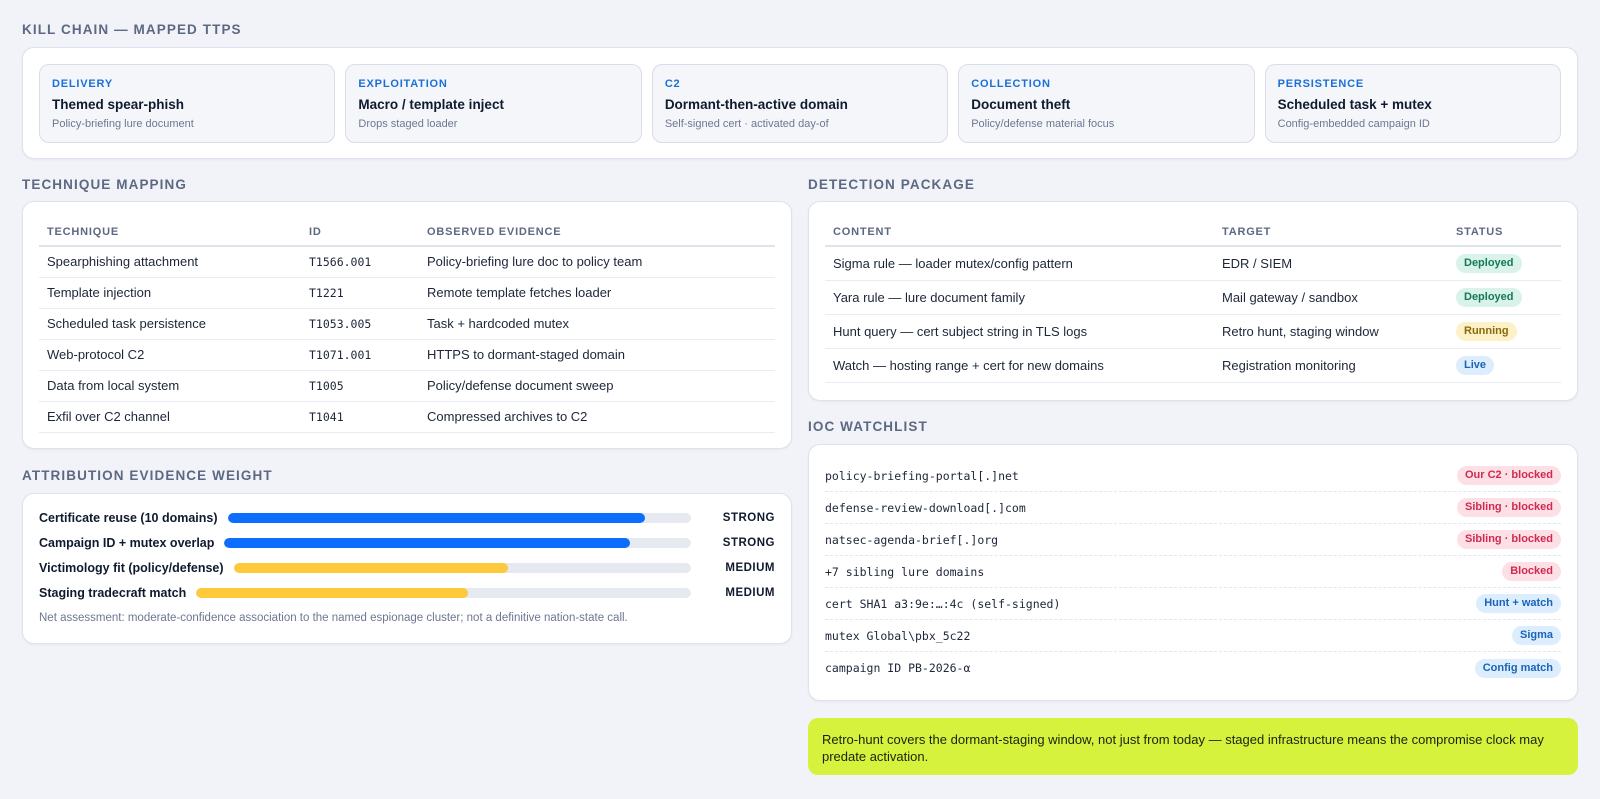 Image resolution: width=1600 pixels, height=799 pixels. What do you see at coordinates (1193, 668) in the screenshot?
I see `ioc-row: campaign ID PB-2026-α Config match` at bounding box center [1193, 668].